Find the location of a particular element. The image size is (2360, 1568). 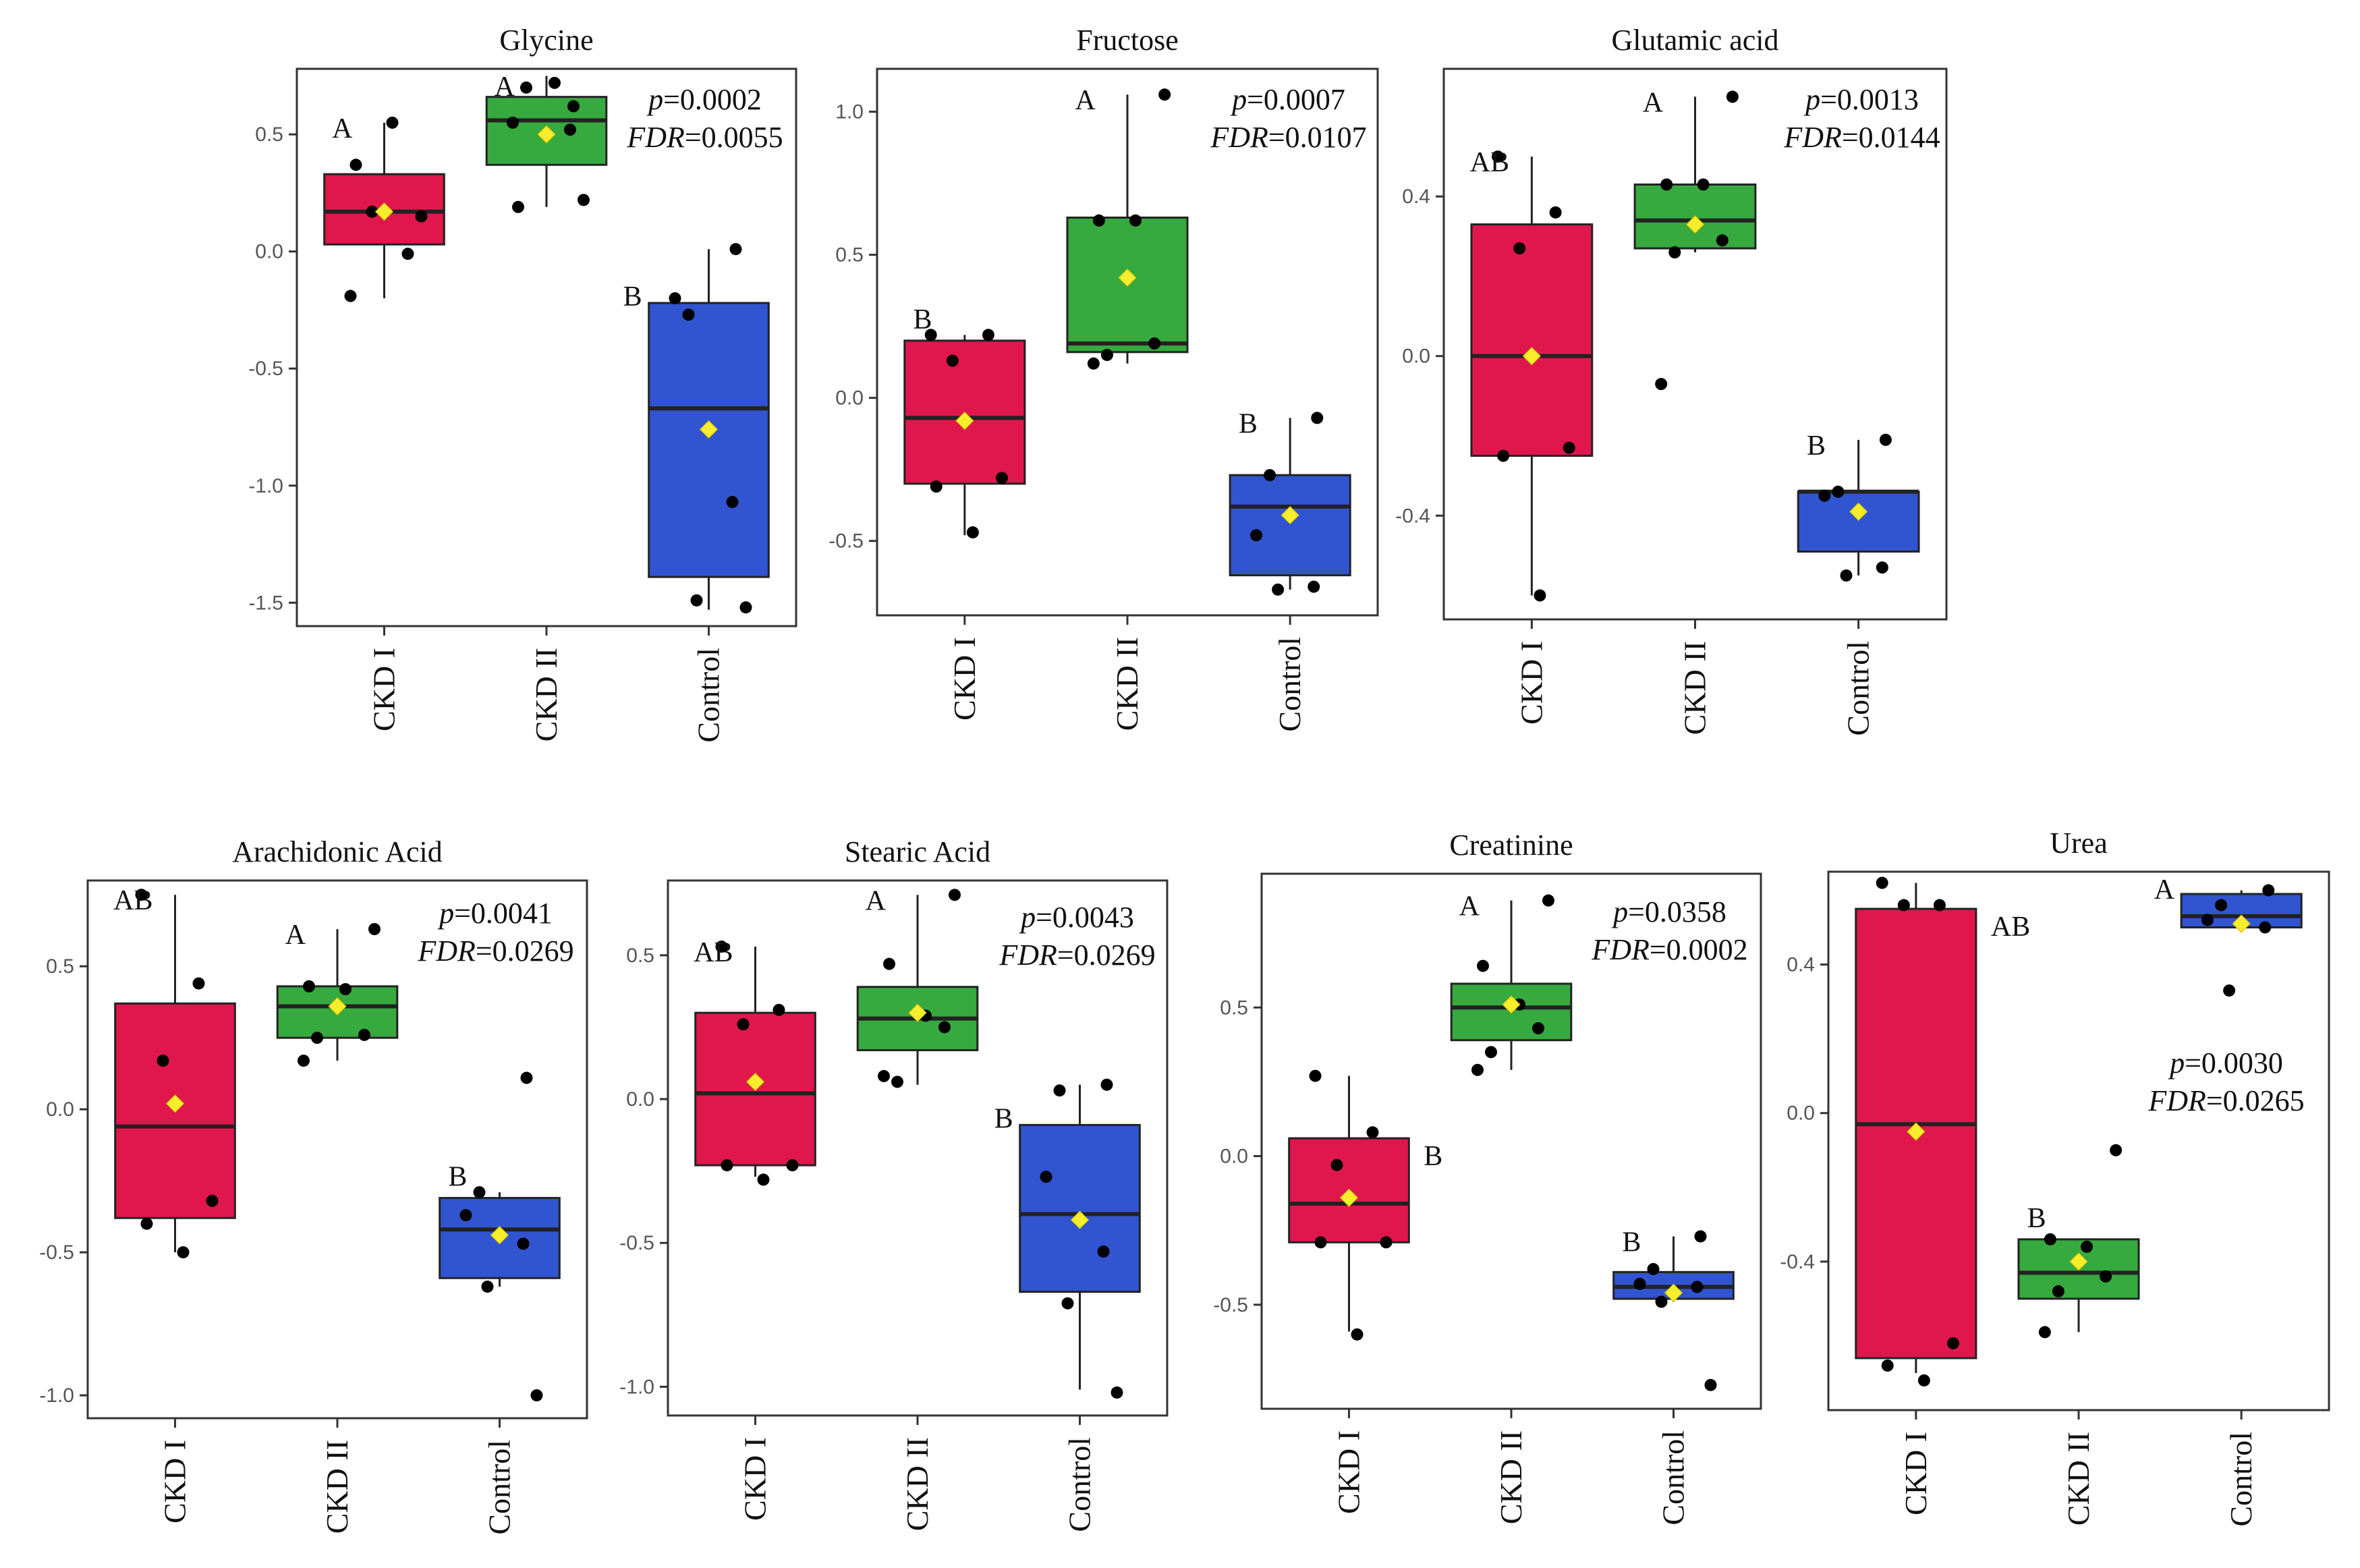

y-tick-label: -1.0 is located at coordinates (265, 486).